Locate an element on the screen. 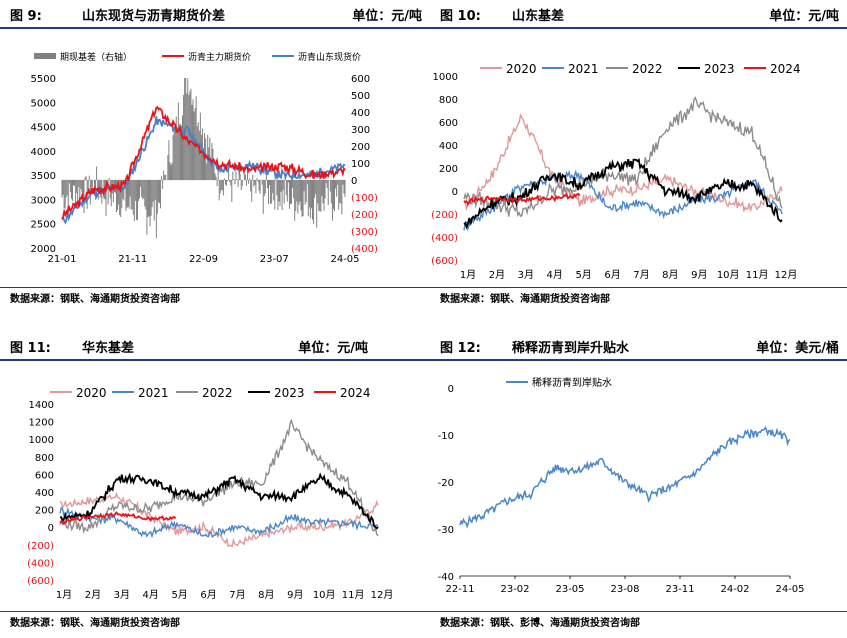 The width and height of the screenshot is (847, 638). x-tick: 23-11 is located at coordinates (679, 589).